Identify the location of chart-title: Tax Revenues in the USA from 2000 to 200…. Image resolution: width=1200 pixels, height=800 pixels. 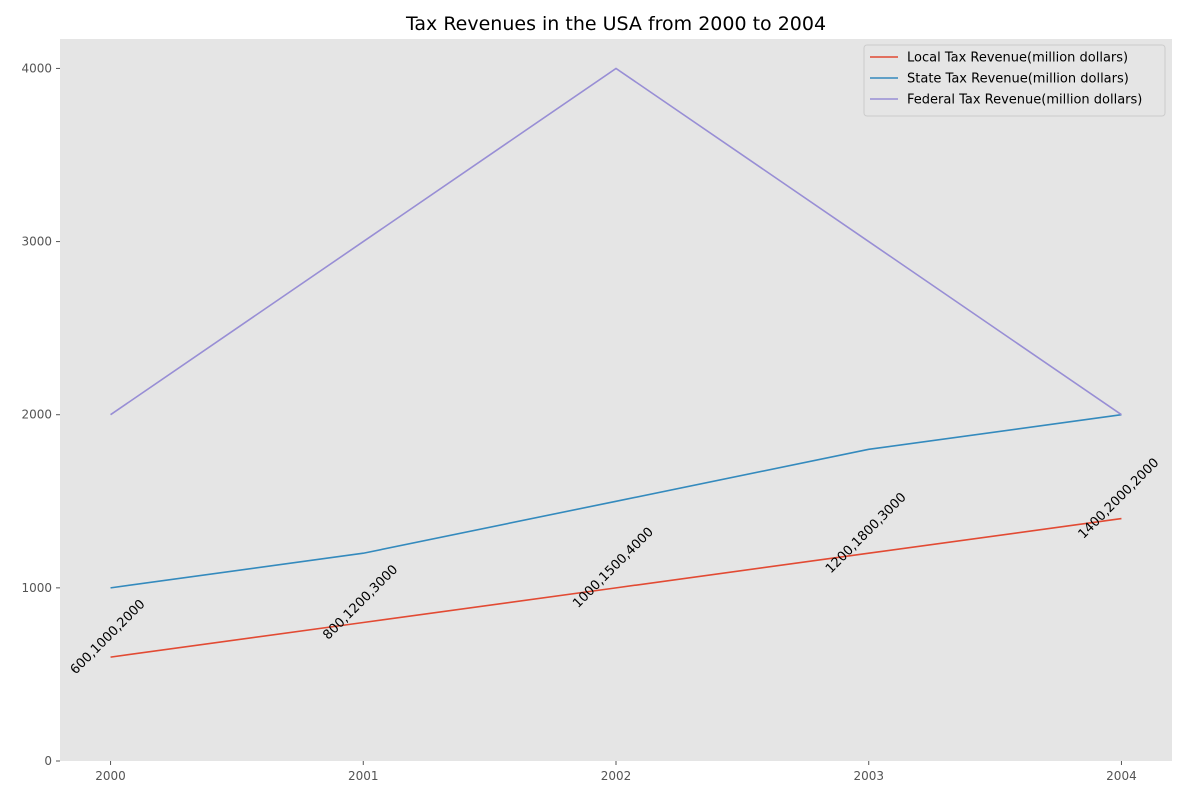
(615, 24).